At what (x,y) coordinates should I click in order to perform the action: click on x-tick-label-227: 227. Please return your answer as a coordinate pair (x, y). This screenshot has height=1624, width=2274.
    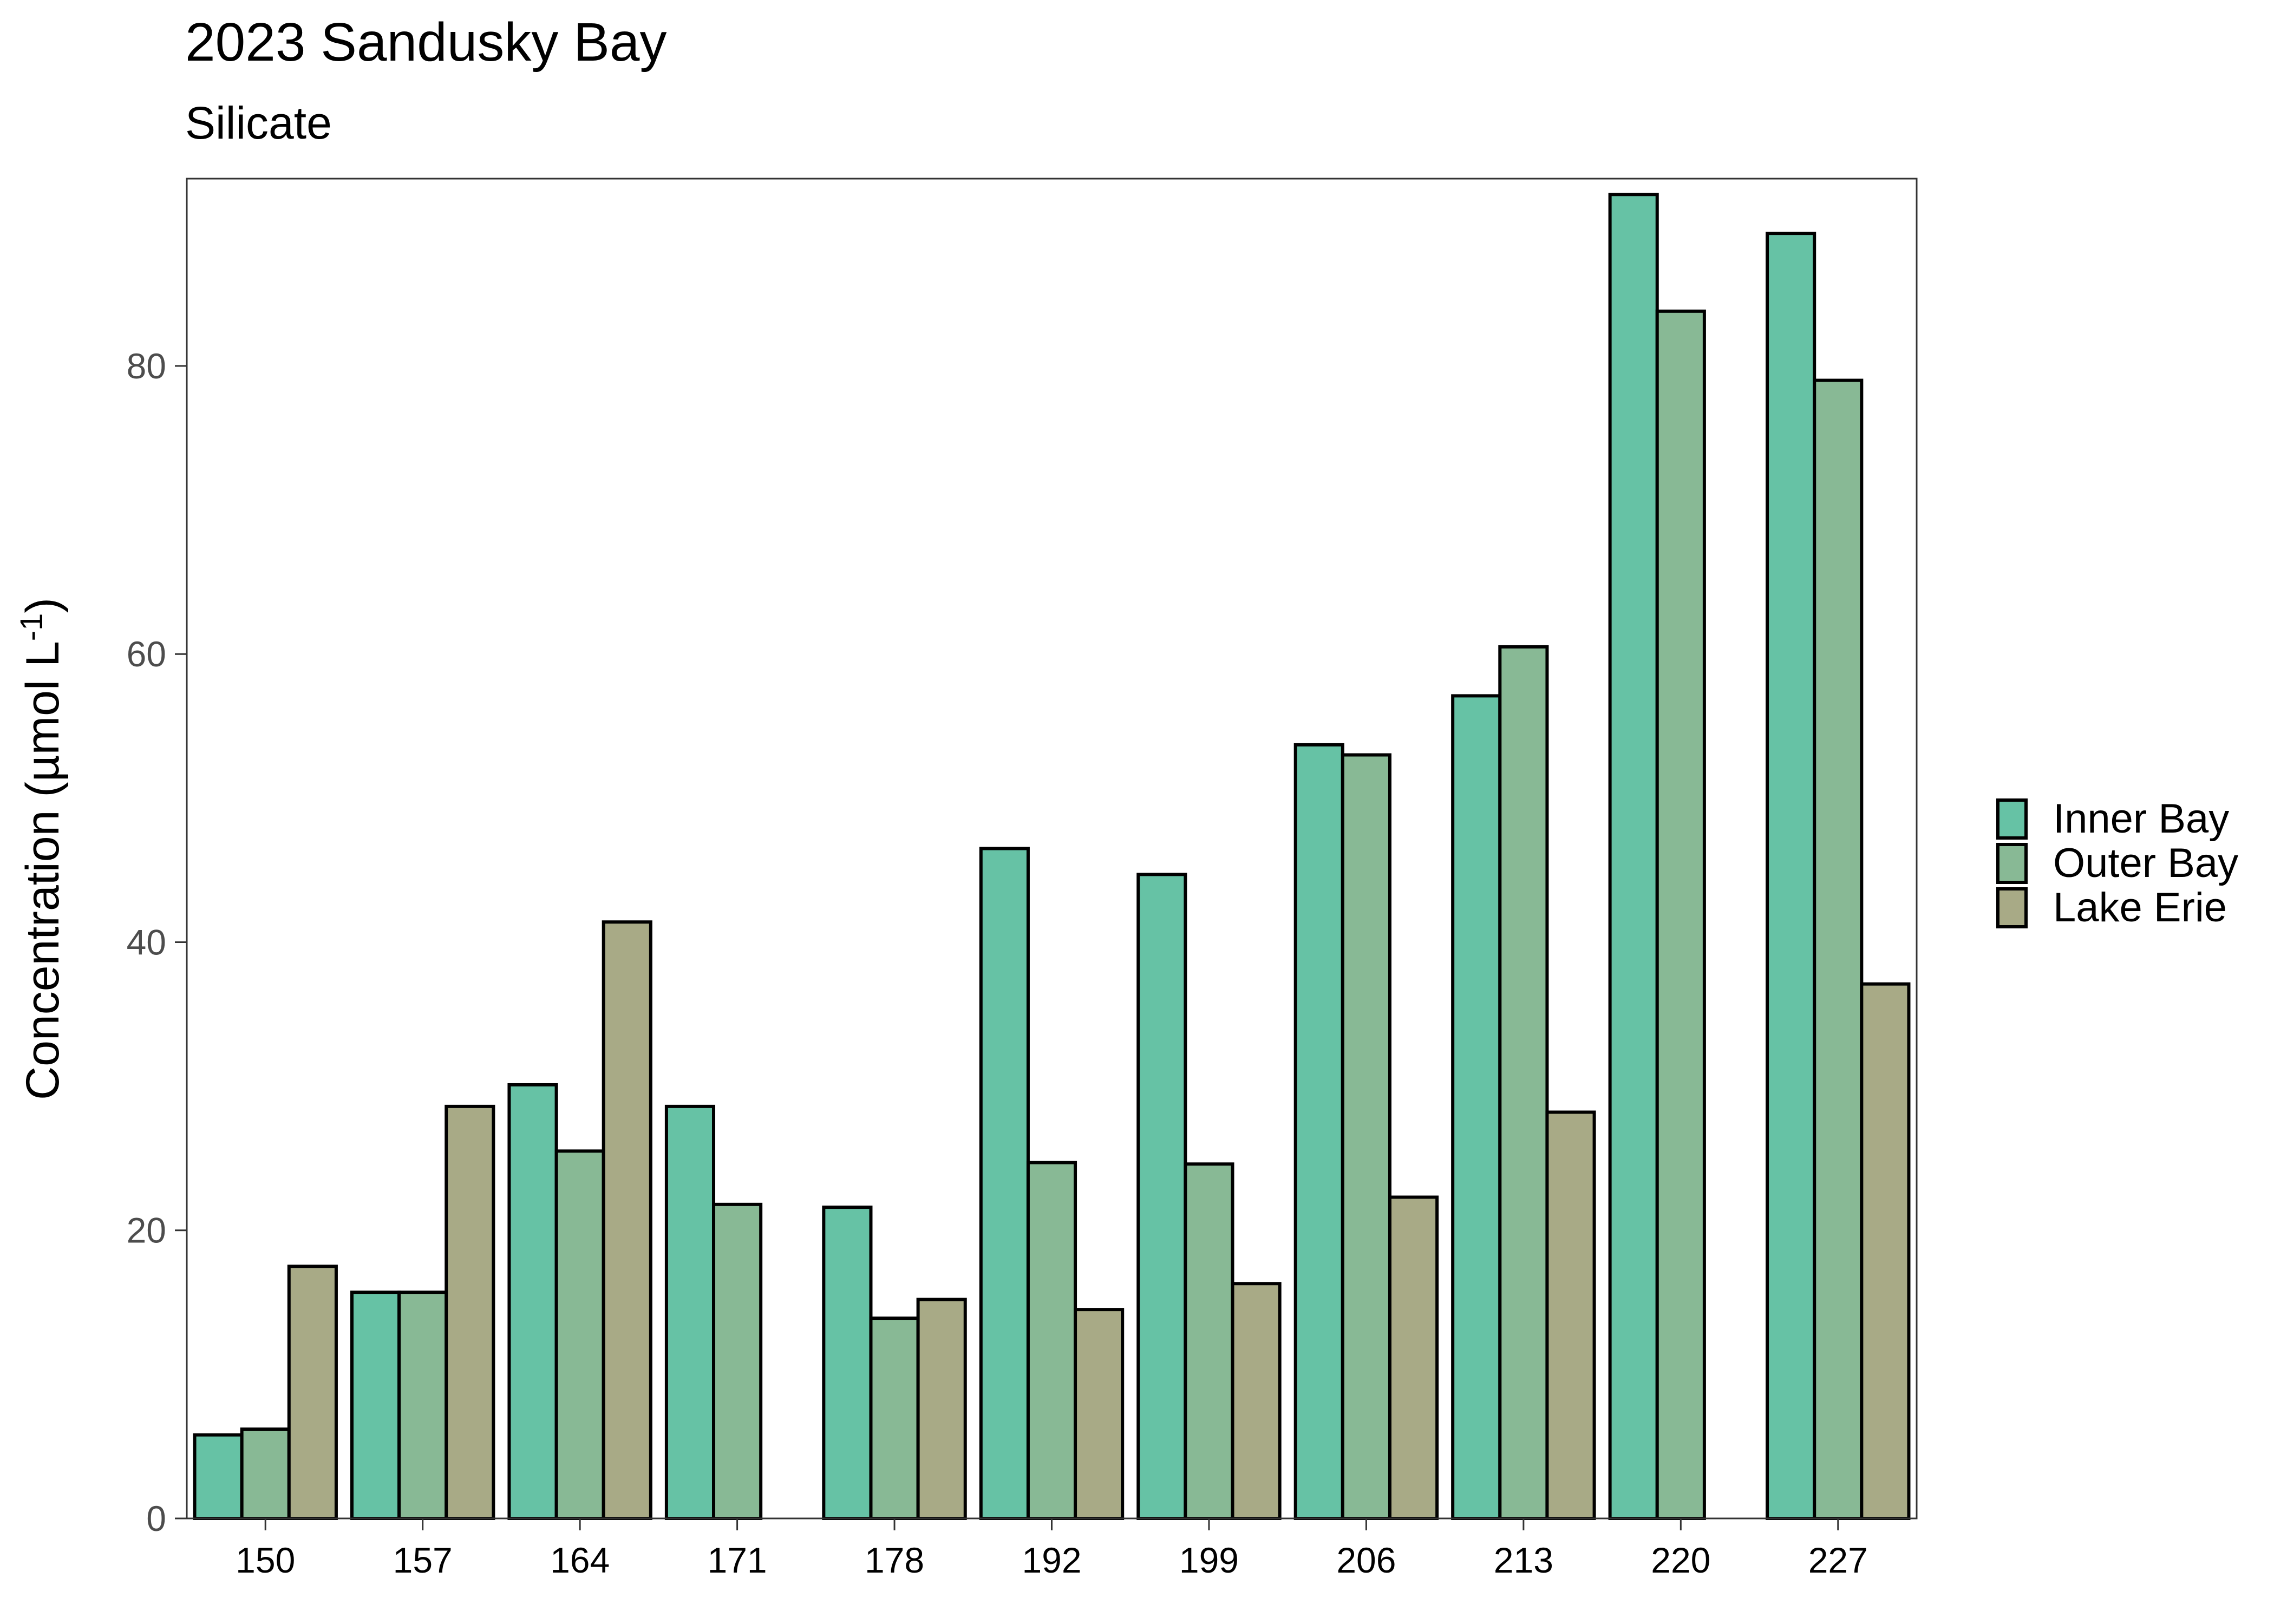
    Looking at the image, I should click on (1838, 1560).